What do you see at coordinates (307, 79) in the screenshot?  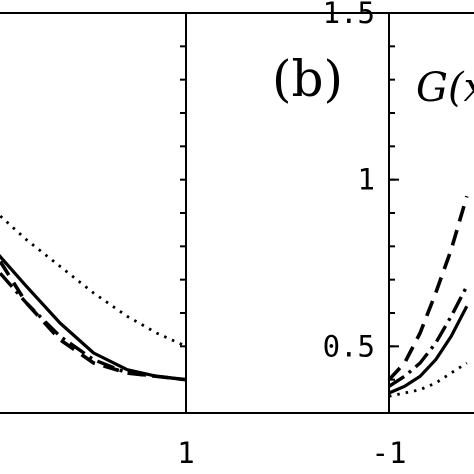 I see `panel-b-label: (b)` at bounding box center [307, 79].